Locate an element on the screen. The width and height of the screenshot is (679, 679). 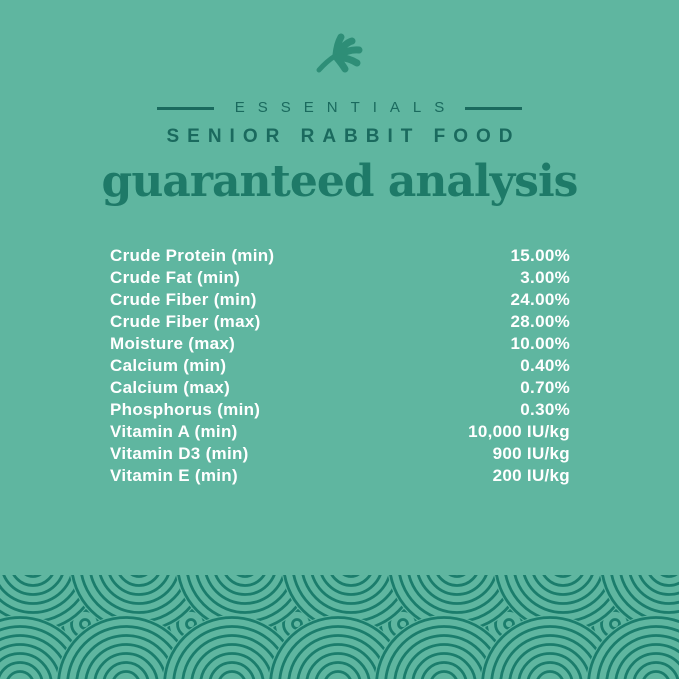
leaf-splat-icon is located at coordinates (339, 53).